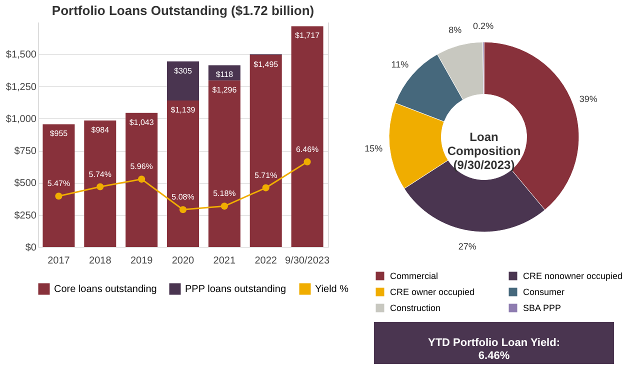  I want to click on data-label: $1,043, so click(141, 122).